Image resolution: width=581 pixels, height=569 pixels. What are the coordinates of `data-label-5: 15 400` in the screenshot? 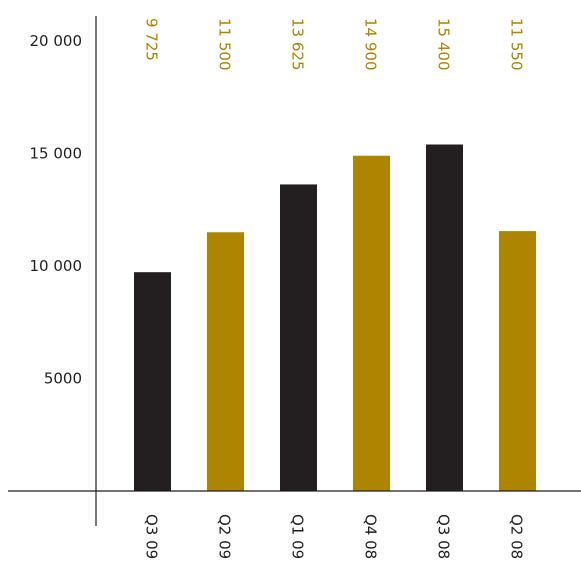 It's located at (444, 44).